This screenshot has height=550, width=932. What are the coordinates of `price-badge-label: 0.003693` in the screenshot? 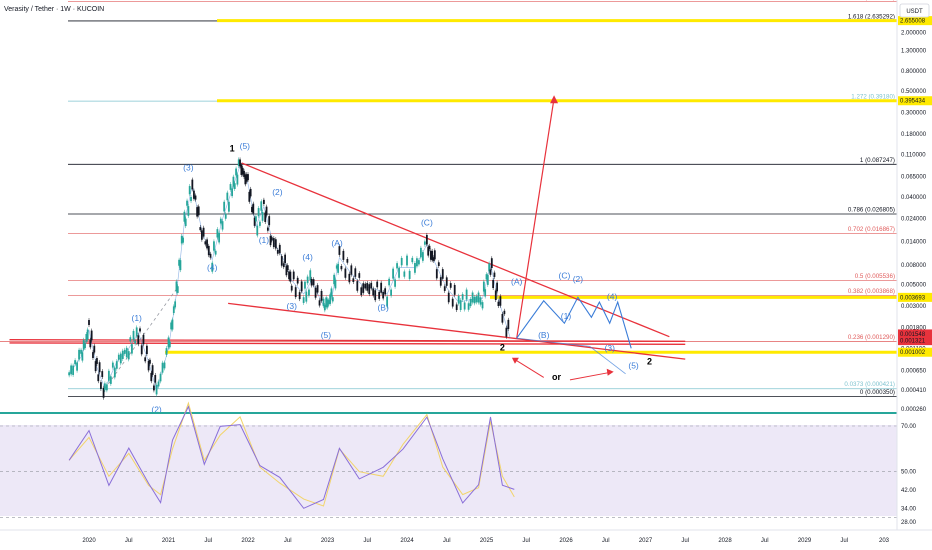 It's located at (913, 298).